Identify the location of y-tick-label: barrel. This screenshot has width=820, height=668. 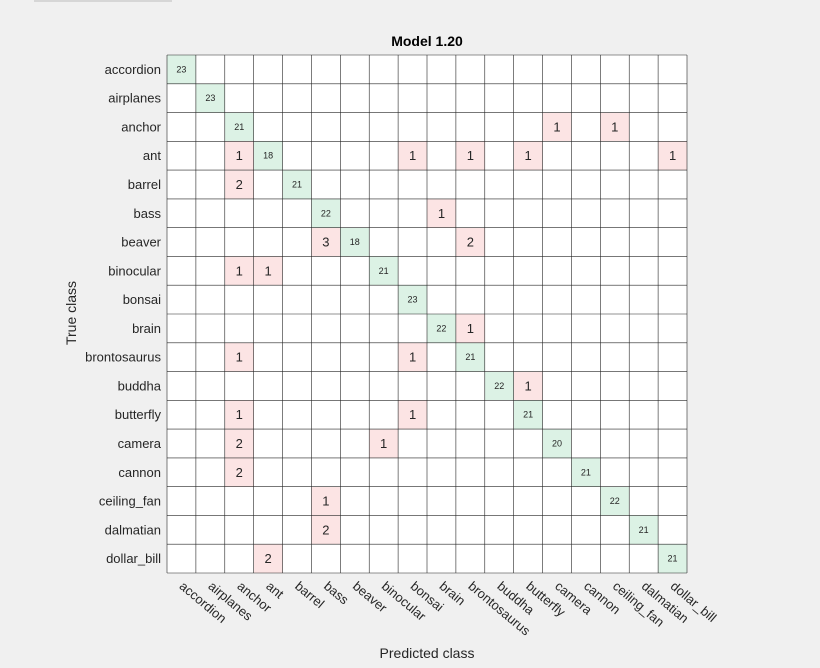
(144, 184).